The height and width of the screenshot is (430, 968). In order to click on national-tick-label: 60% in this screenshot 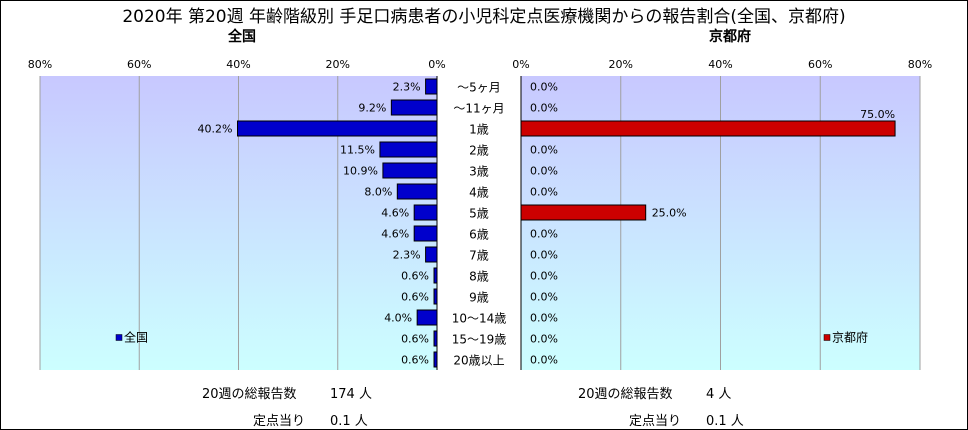, I will do `click(139, 64)`.